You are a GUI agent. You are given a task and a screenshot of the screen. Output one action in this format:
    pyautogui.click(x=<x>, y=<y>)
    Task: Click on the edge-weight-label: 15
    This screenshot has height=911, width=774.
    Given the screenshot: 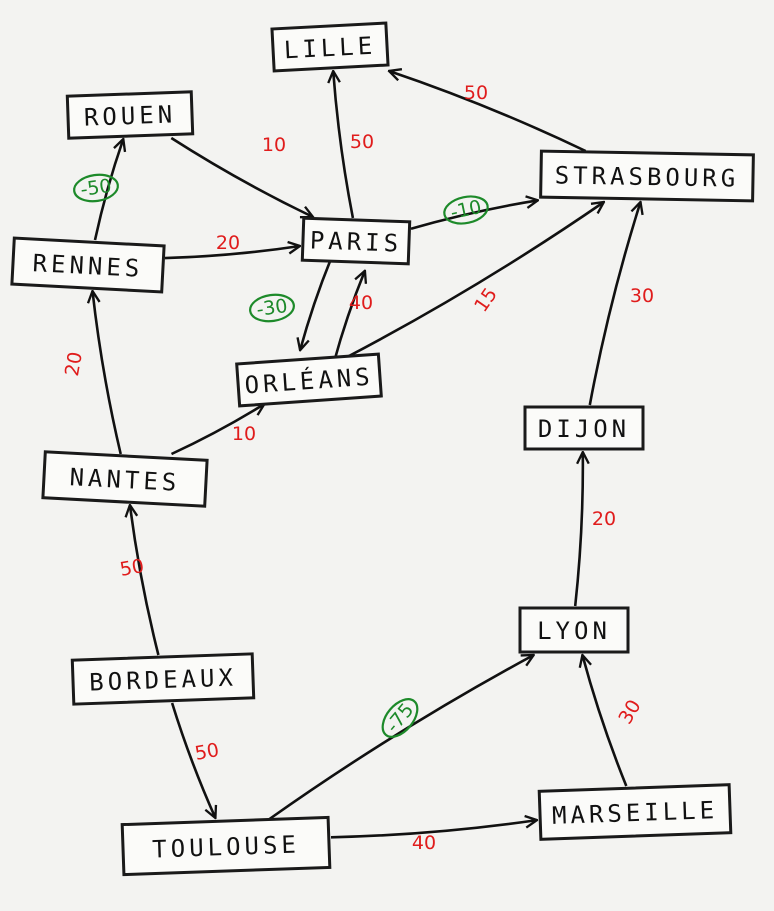 What is the action you would take?
    pyautogui.click(x=486, y=300)
    